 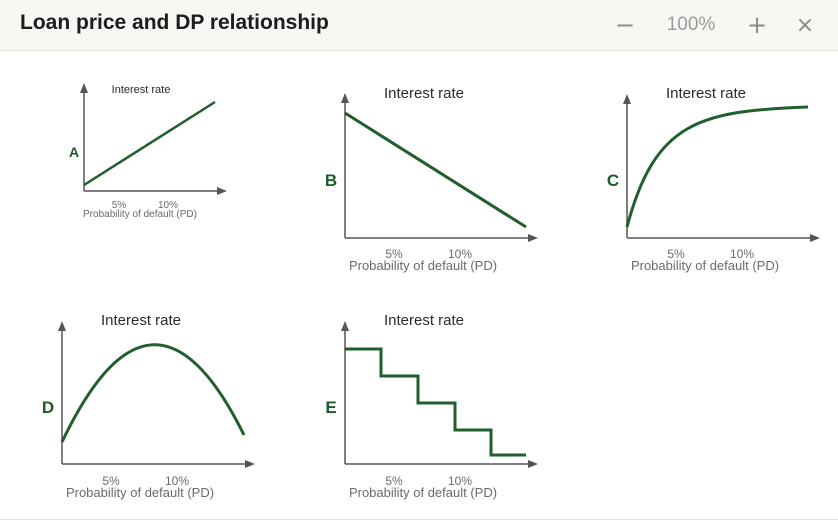 I want to click on chart-a-letter: A, so click(x=74, y=152).